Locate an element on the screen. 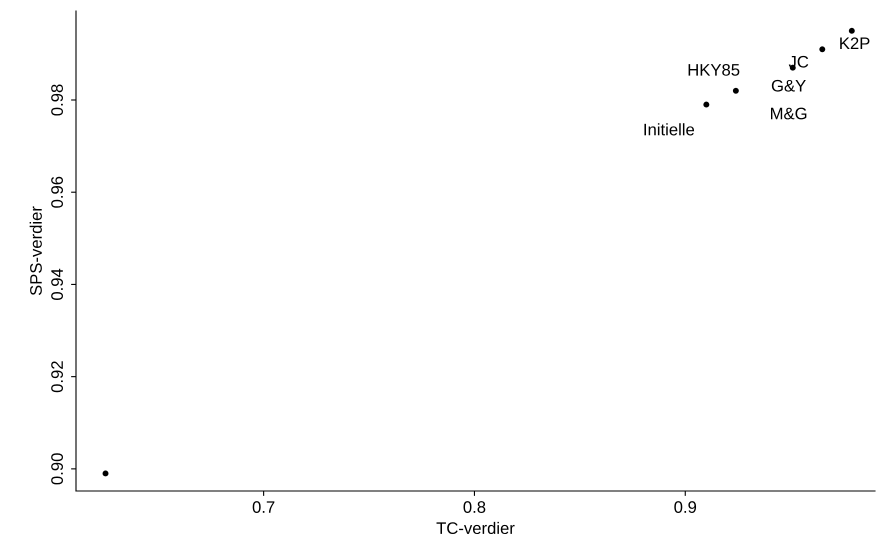  x-tick-label: 0.9 is located at coordinates (685, 507).